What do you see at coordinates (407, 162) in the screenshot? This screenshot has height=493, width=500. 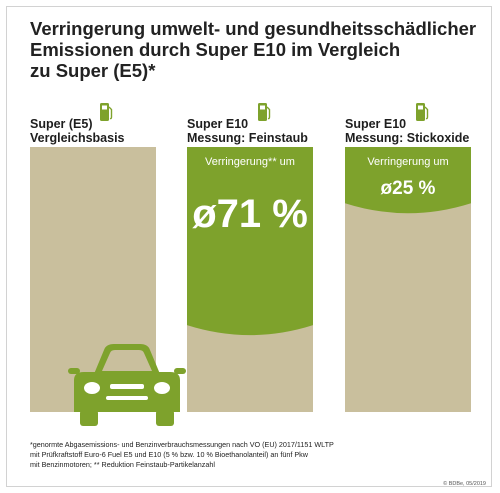 I see `reduction-label: Verringerung um` at bounding box center [407, 162].